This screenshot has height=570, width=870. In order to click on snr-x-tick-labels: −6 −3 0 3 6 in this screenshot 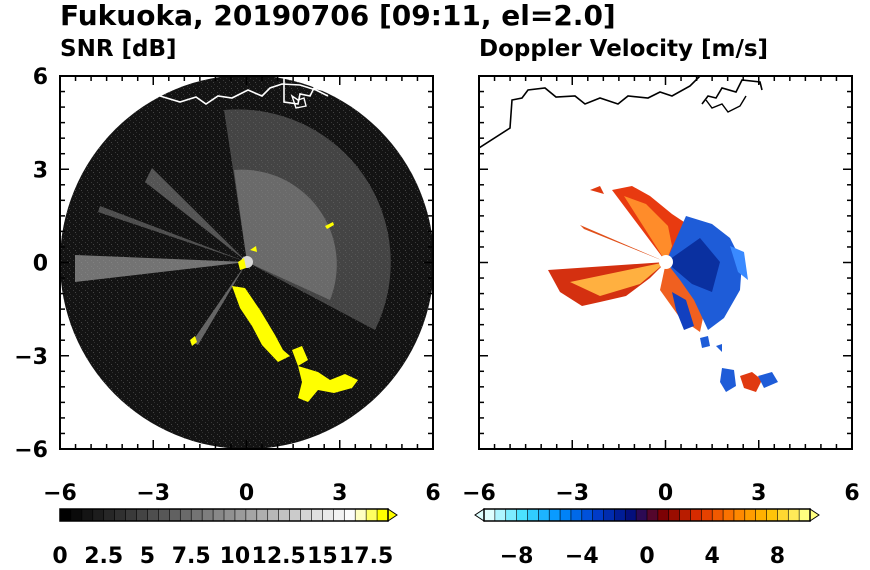, I will do `click(242, 493)`.